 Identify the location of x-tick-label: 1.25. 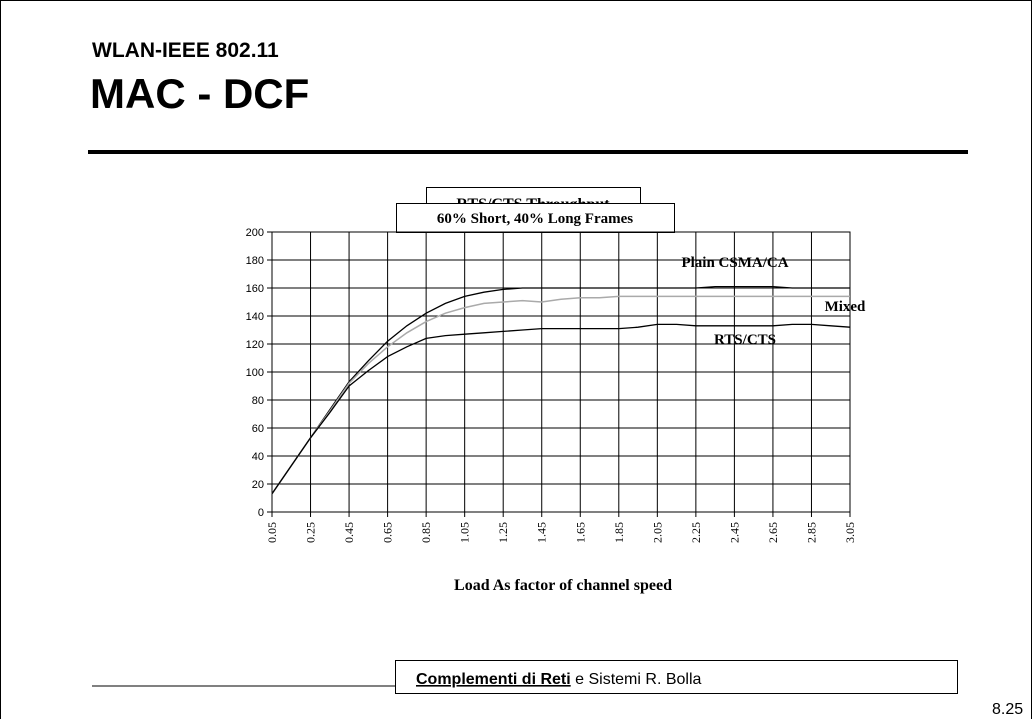
(503, 532).